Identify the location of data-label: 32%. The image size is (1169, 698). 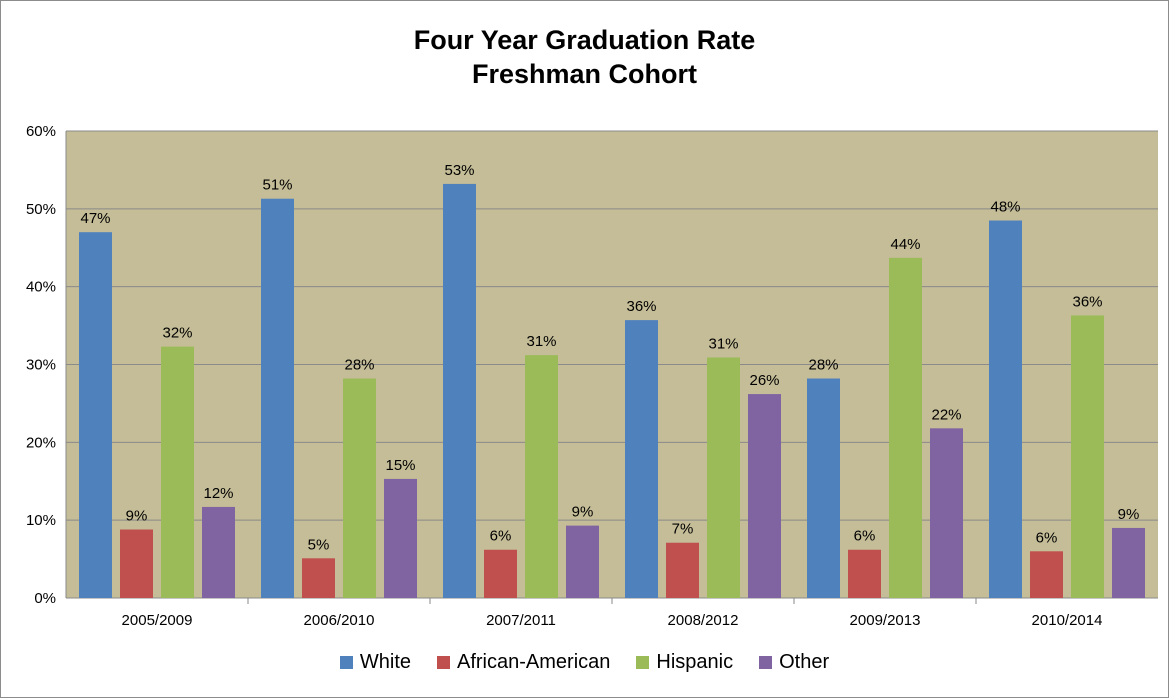
(177, 333).